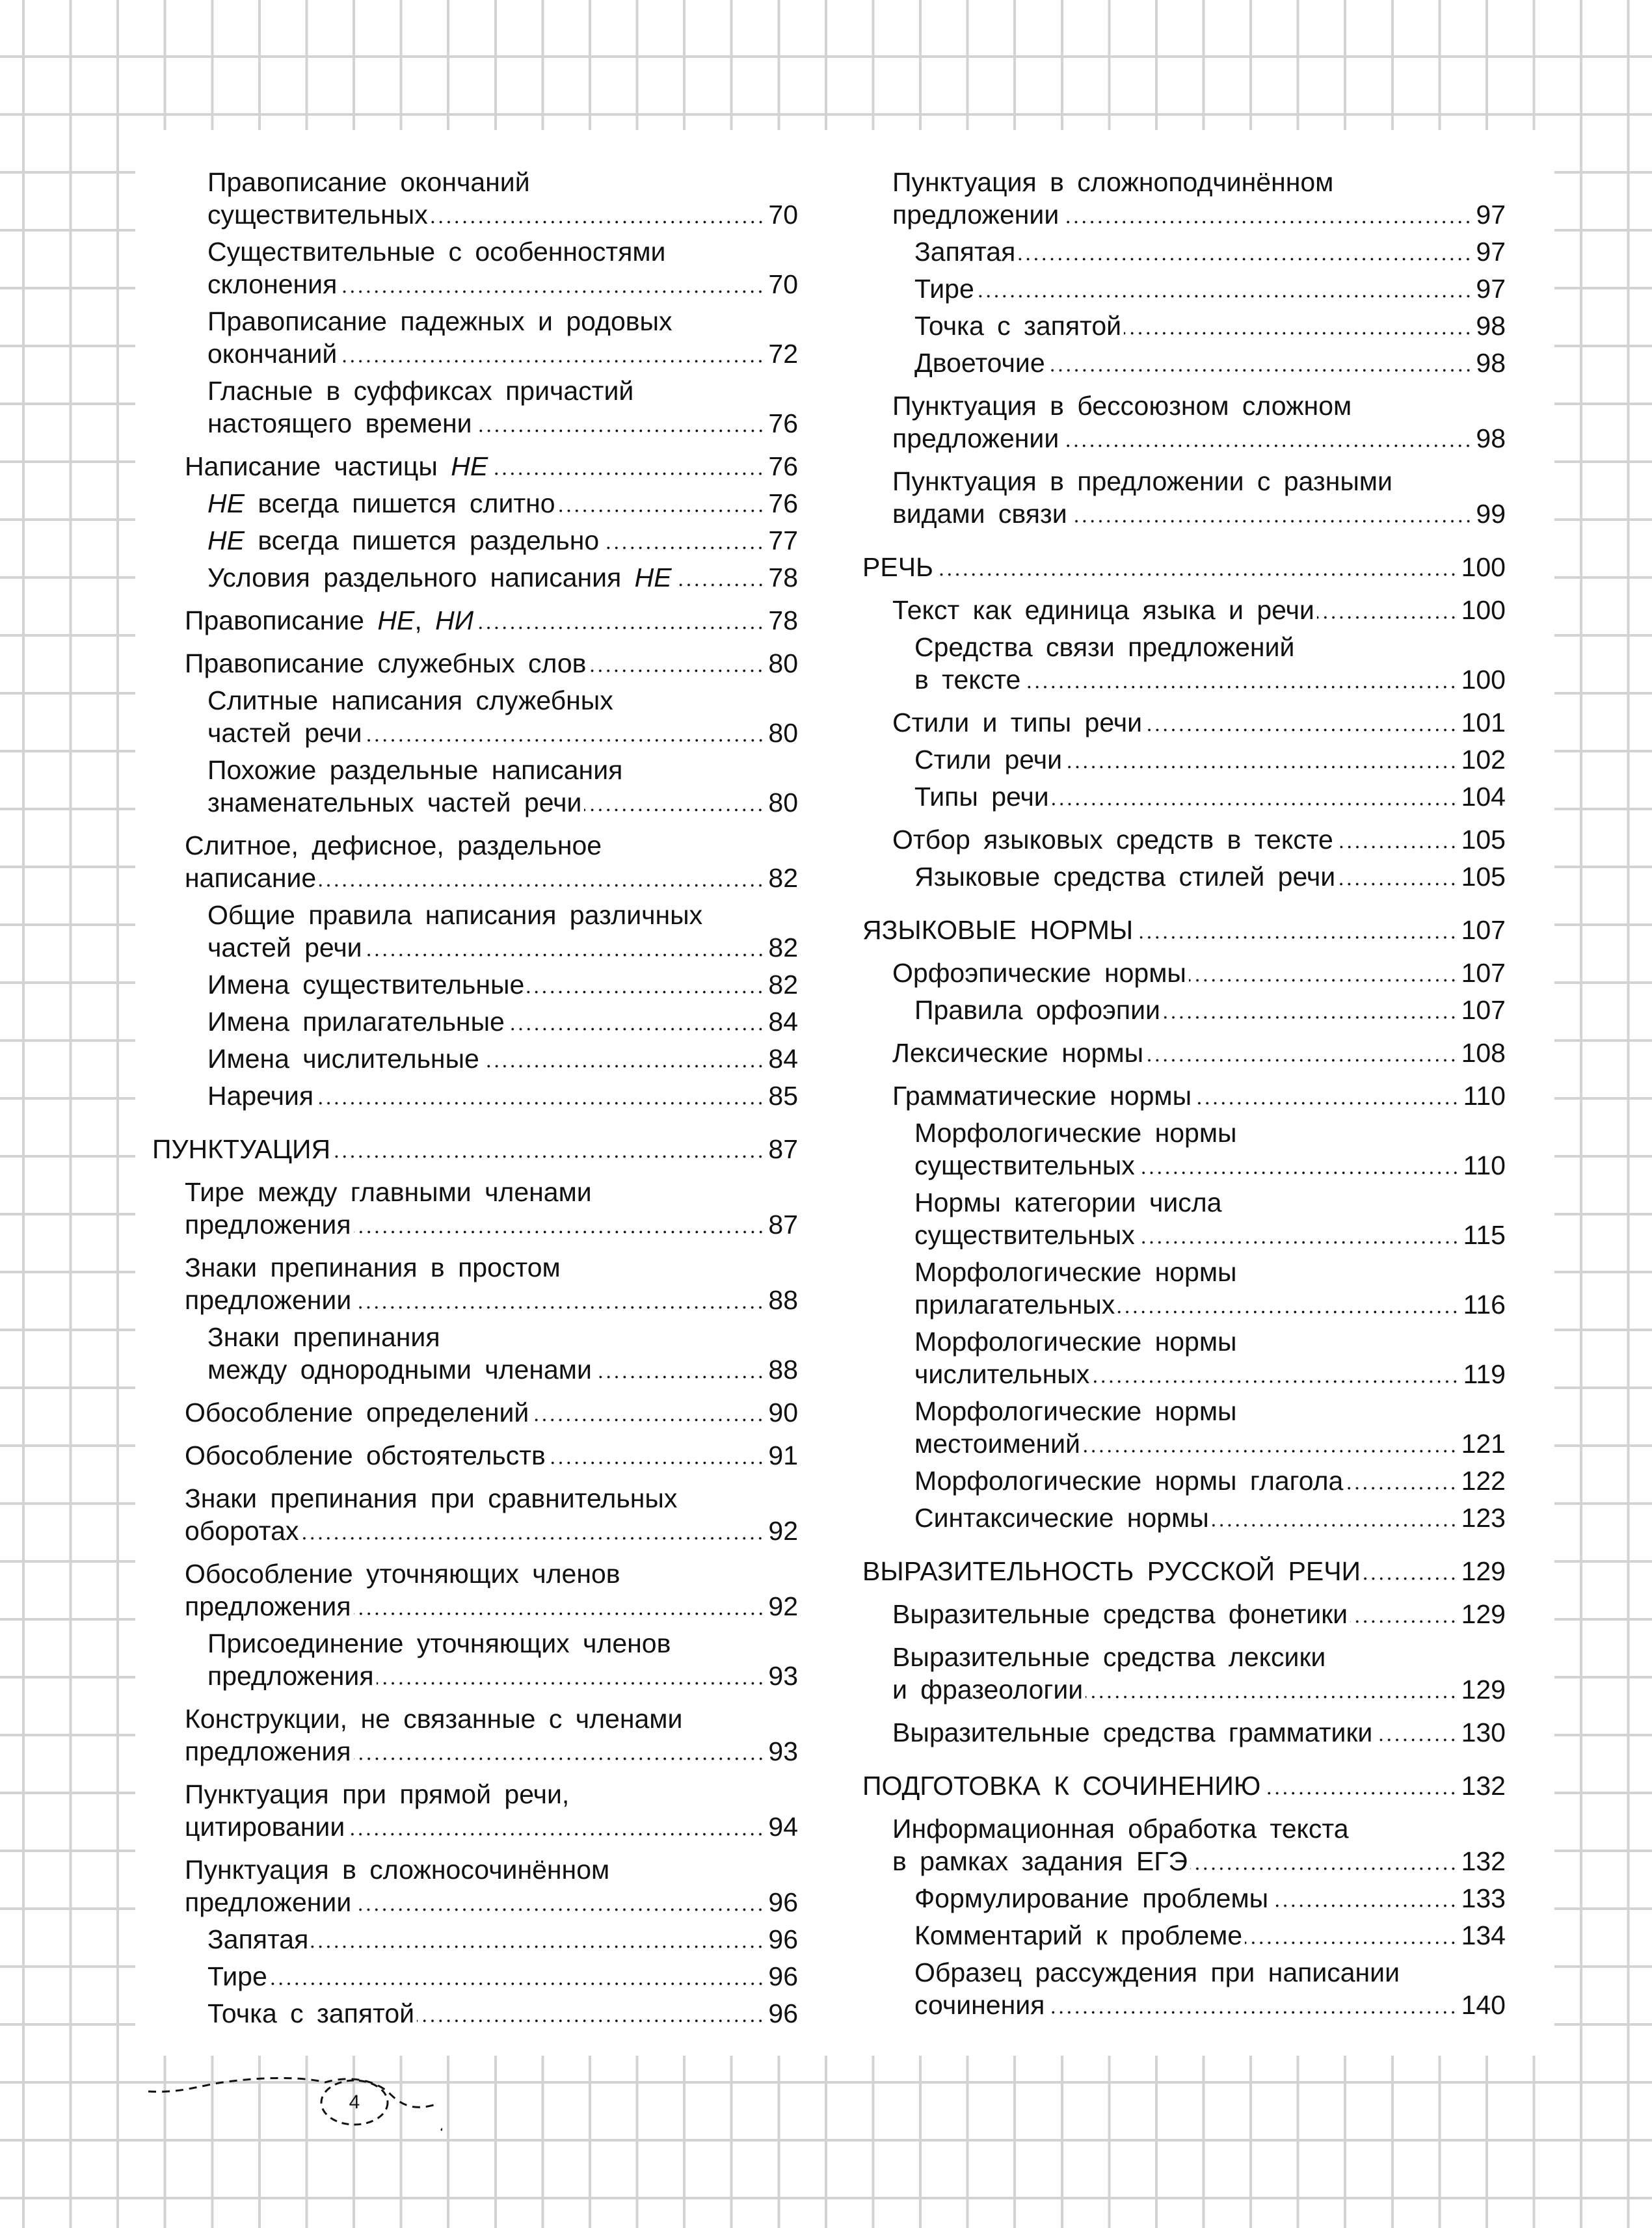 The width and height of the screenshot is (1652, 2228). What do you see at coordinates (491, 1498) in the screenshot?
I see `toc-entry-line: Знаки препинания при сравнительных` at bounding box center [491, 1498].